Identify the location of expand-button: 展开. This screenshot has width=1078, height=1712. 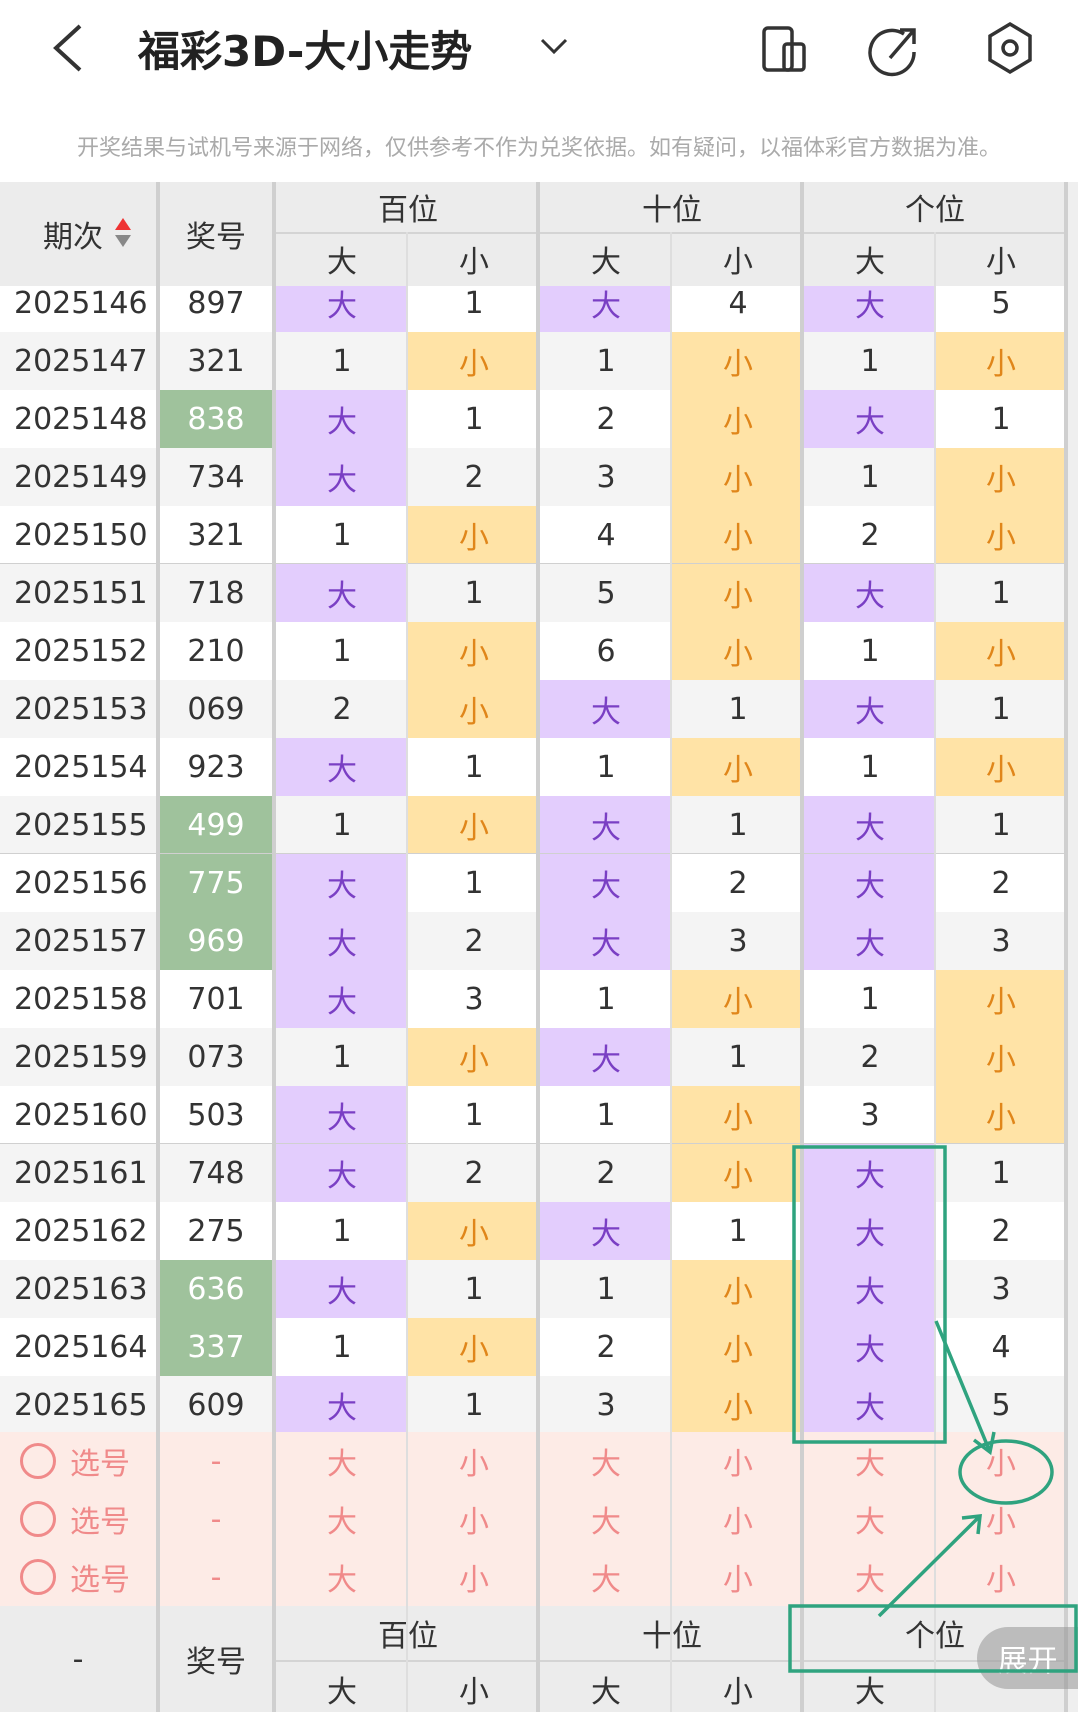
(1027, 1658).